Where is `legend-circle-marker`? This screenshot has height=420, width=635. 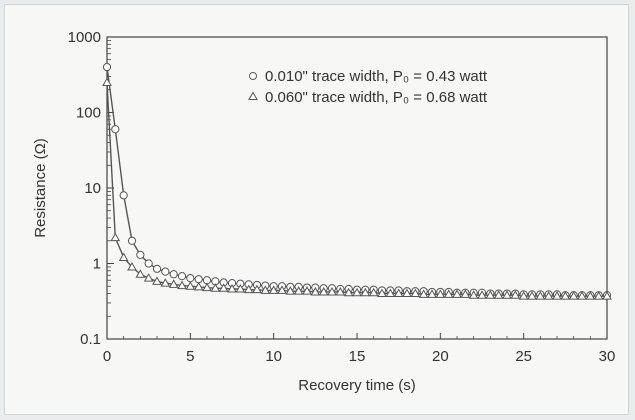
legend-circle-marker is located at coordinates (253, 76).